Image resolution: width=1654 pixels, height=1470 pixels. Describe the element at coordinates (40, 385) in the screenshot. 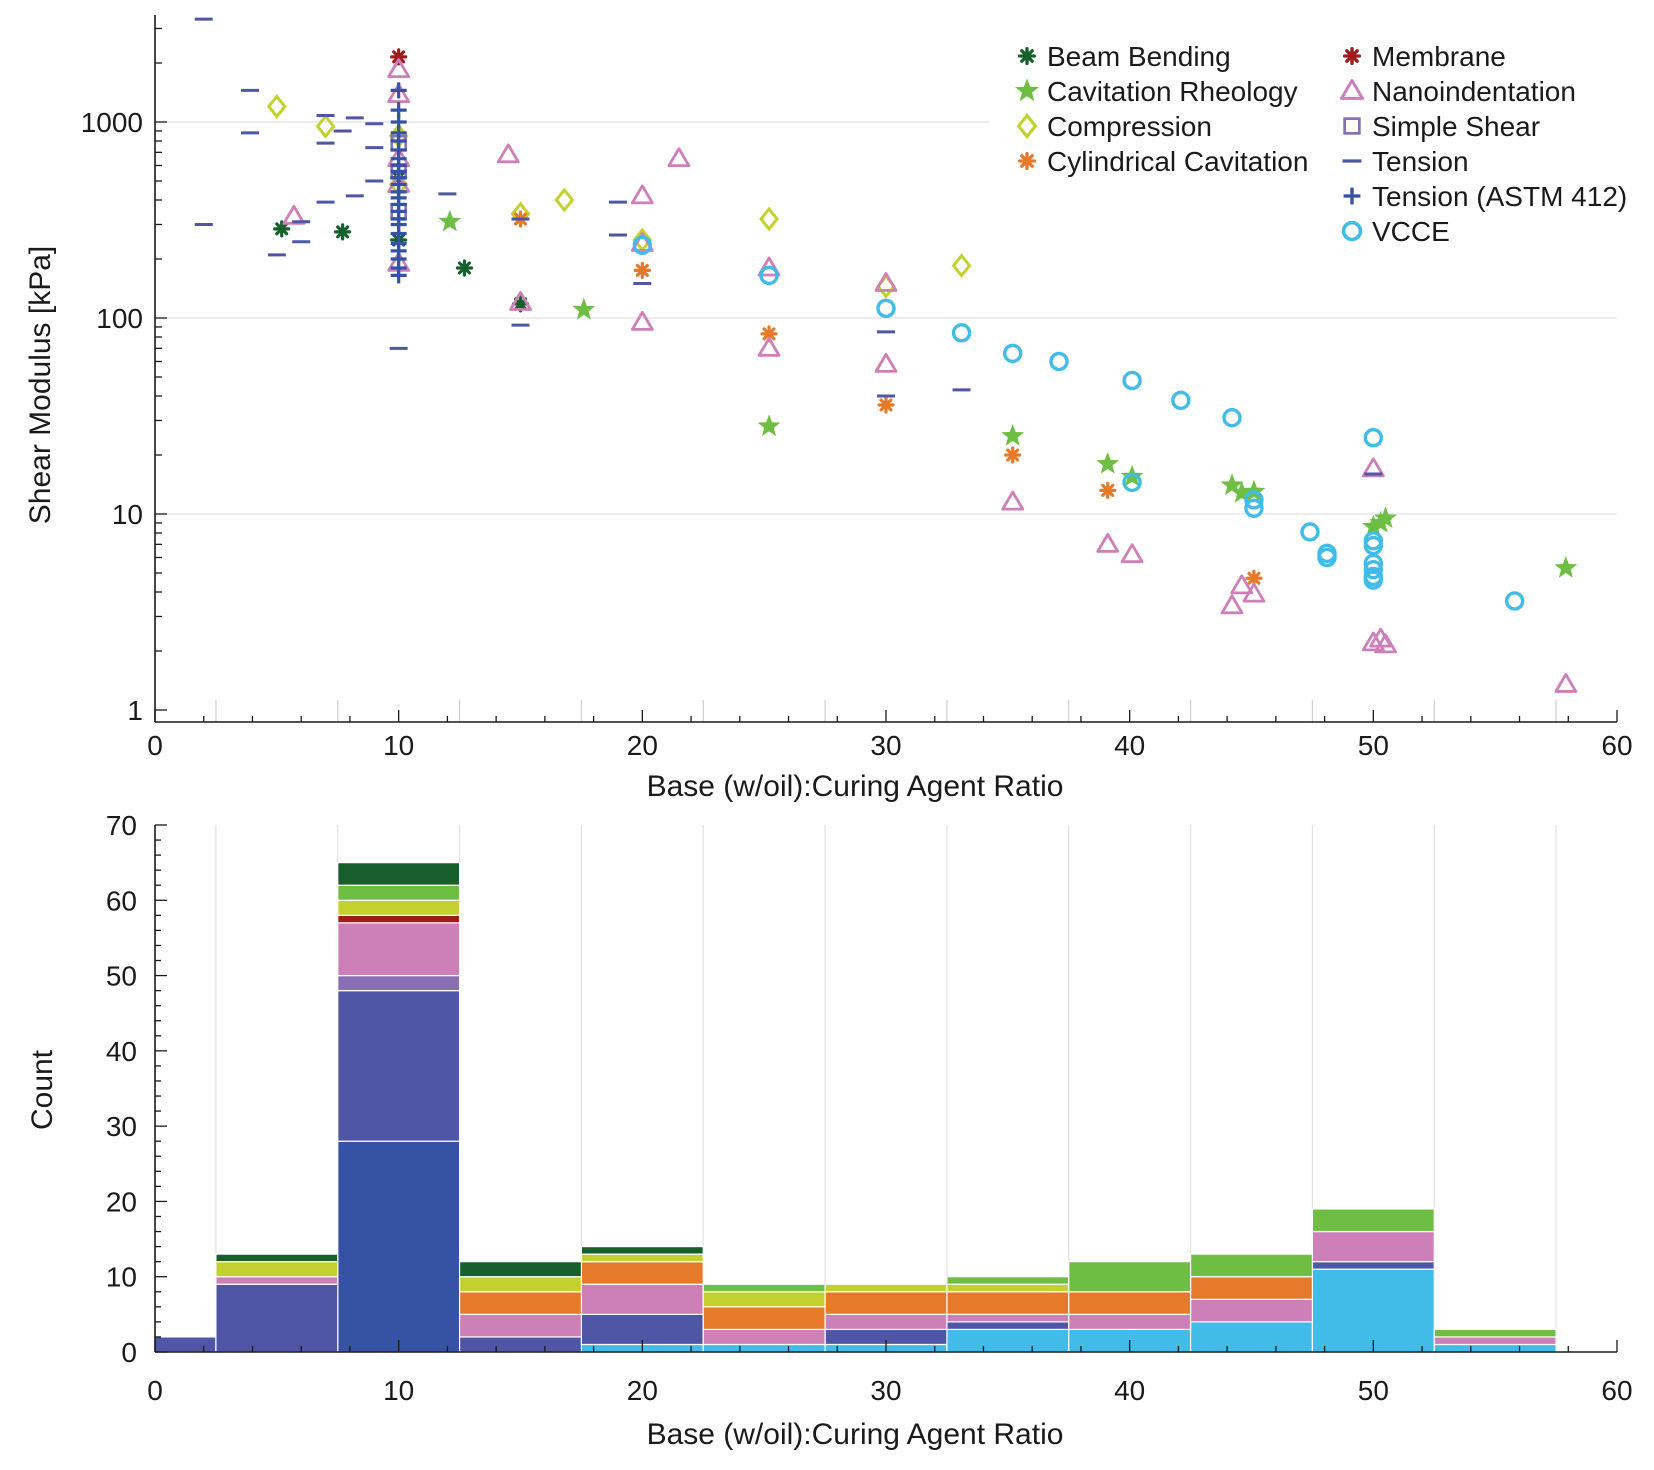

I see `scatter-y-label: Shear Modulus [kPa]` at that location.